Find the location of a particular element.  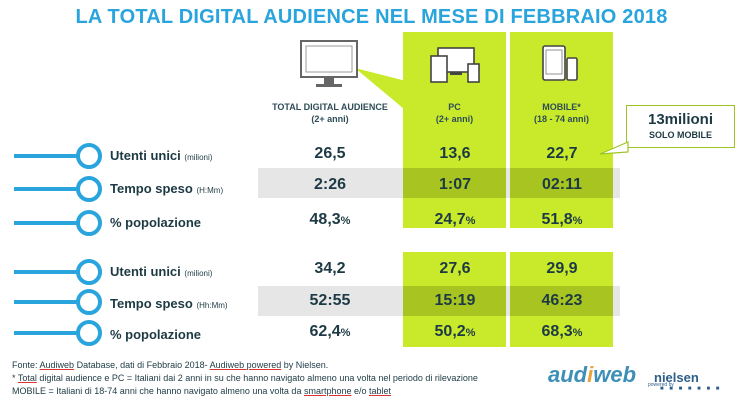

value-mobile-tempo-1: 02:11 is located at coordinates (562, 184).